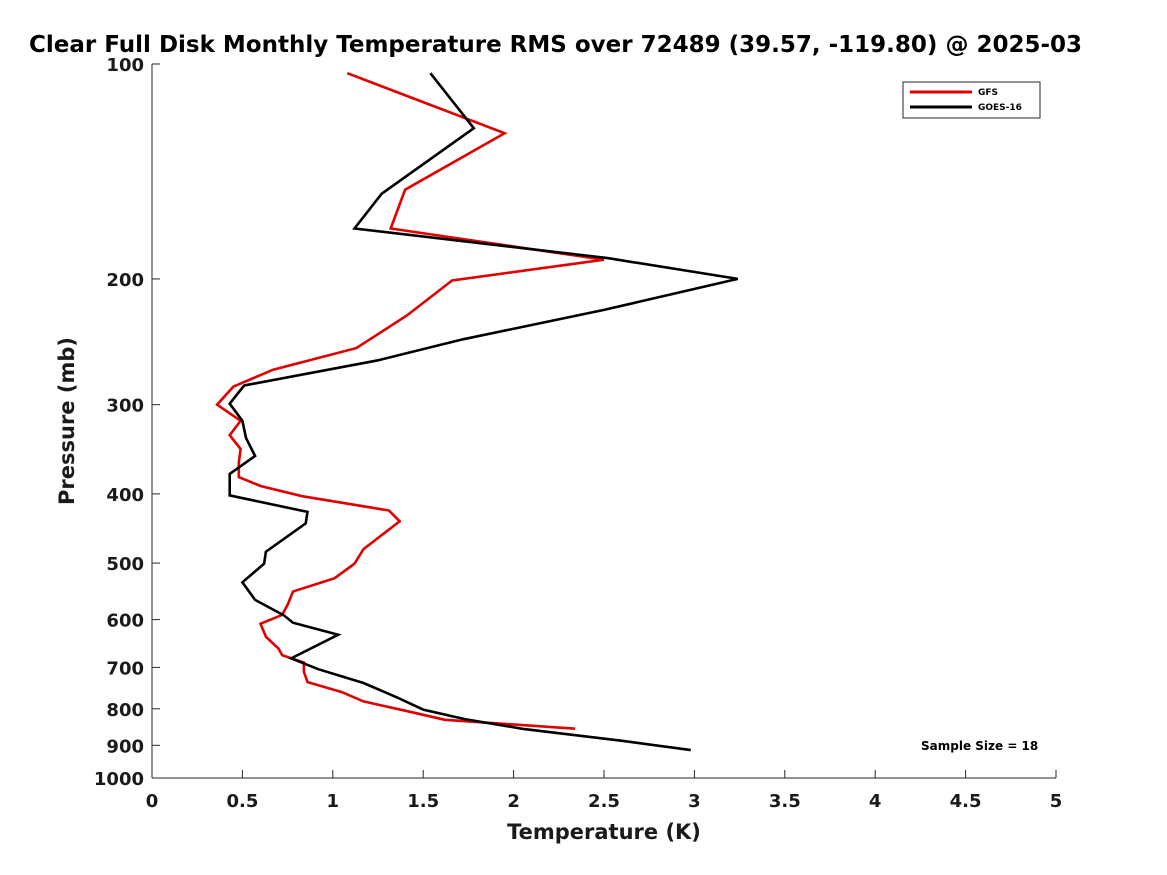 This screenshot has width=1167, height=875. What do you see at coordinates (125, 495) in the screenshot?
I see `y-tick-label: 400` at bounding box center [125, 495].